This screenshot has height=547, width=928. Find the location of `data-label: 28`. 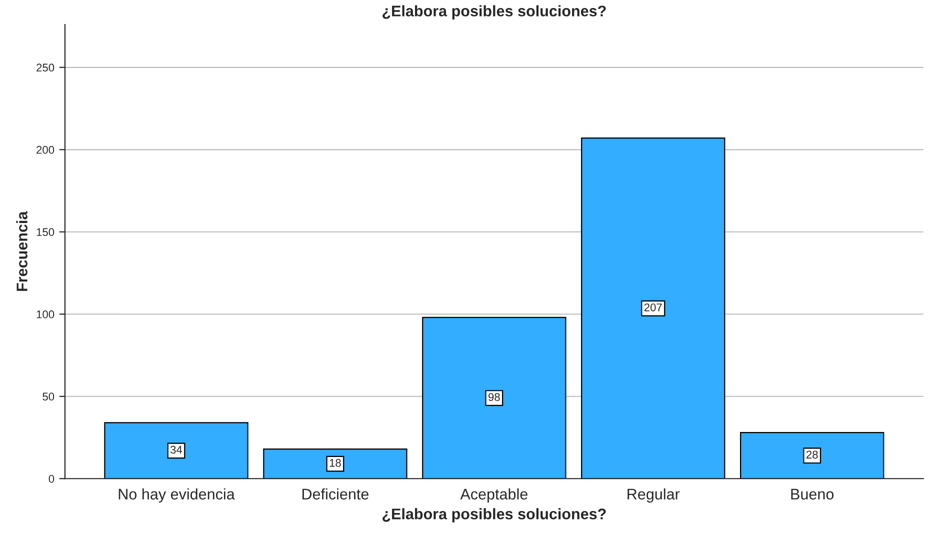

data-label: 28 is located at coordinates (812, 454).